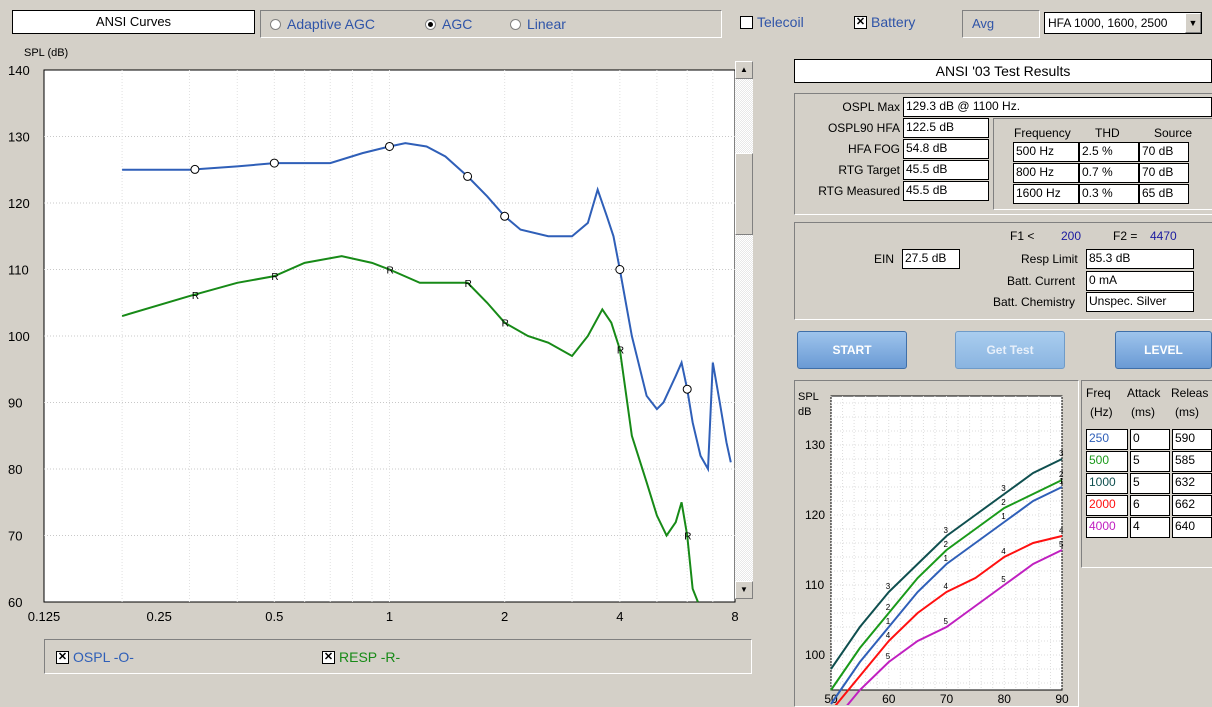 The height and width of the screenshot is (707, 1212). What do you see at coordinates (1046, 152) in the screenshot?
I see `thd-cell: 500 Hz` at bounding box center [1046, 152].